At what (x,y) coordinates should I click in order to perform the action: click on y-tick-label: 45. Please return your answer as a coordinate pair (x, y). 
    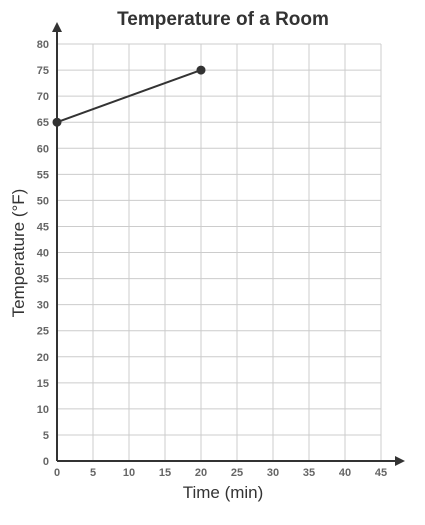
    Looking at the image, I should click on (43, 227).